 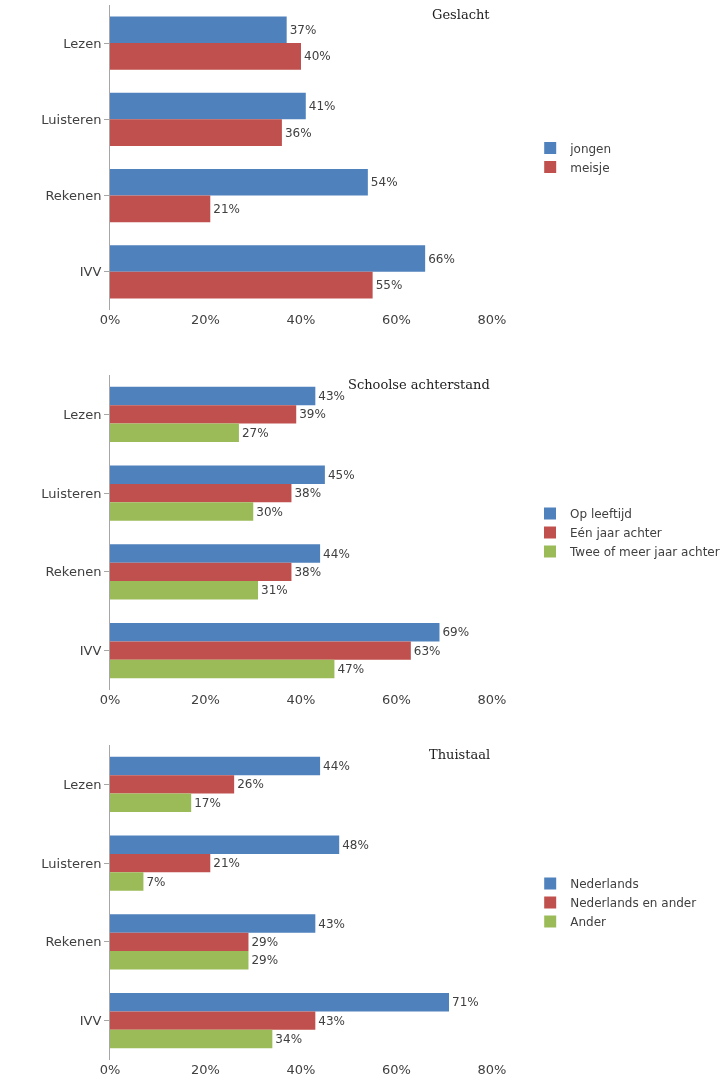 I want to click on data-label: 36%, so click(x=298, y=132).